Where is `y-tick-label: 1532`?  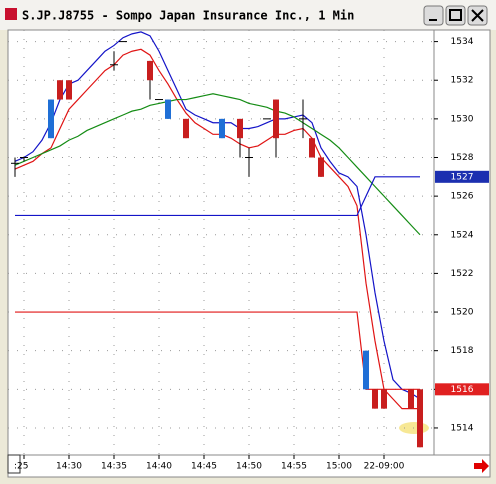
y-tick-label: 1532 is located at coordinates (462, 81).